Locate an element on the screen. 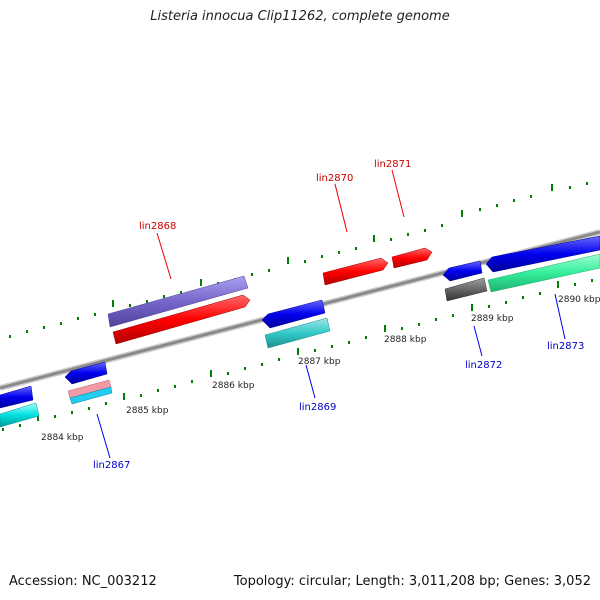 This screenshot has height=600, width=600. leader-line-lin2870 is located at coordinates (341, 208).